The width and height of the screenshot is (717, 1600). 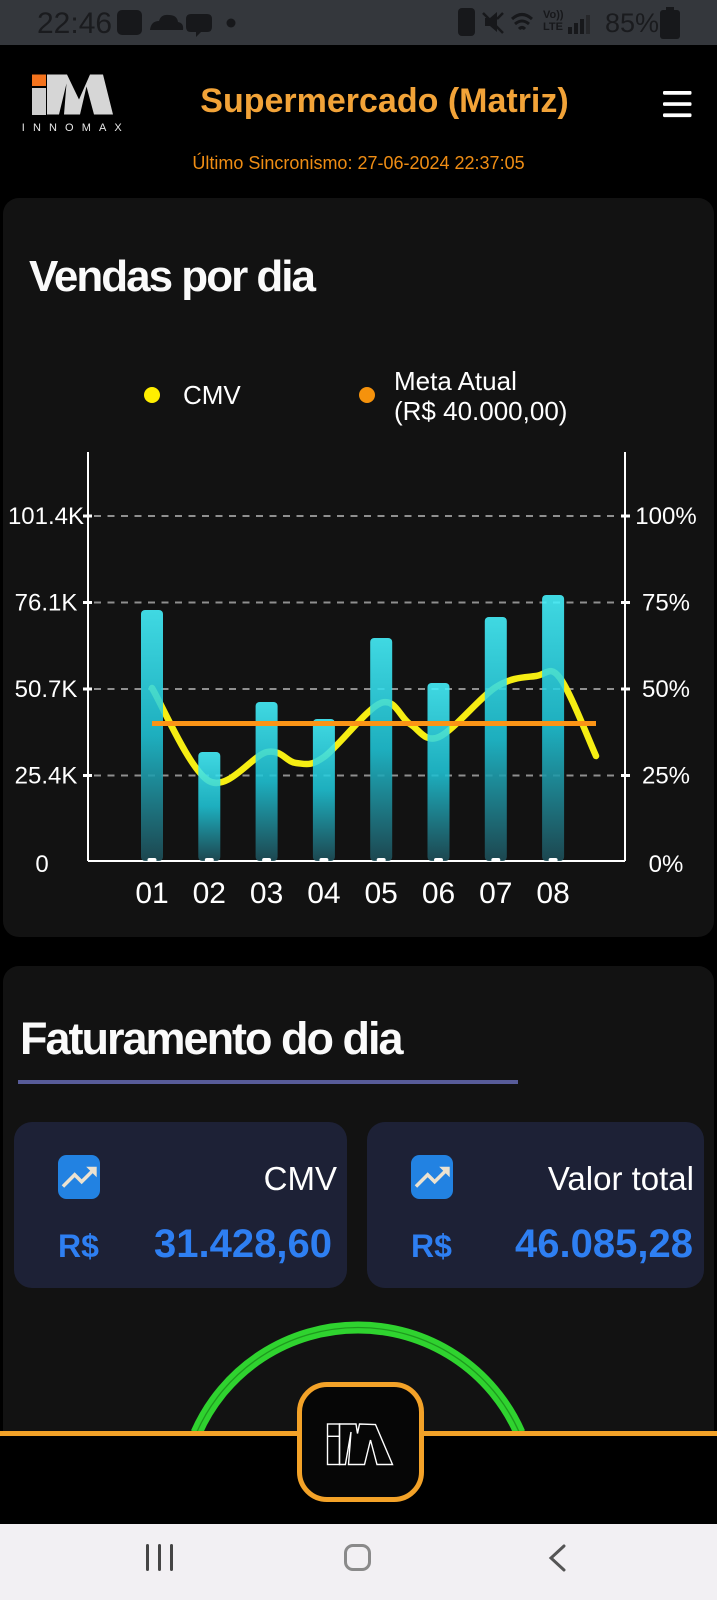 What do you see at coordinates (666, 864) in the screenshot?
I see `svg-text: 0%` at bounding box center [666, 864].